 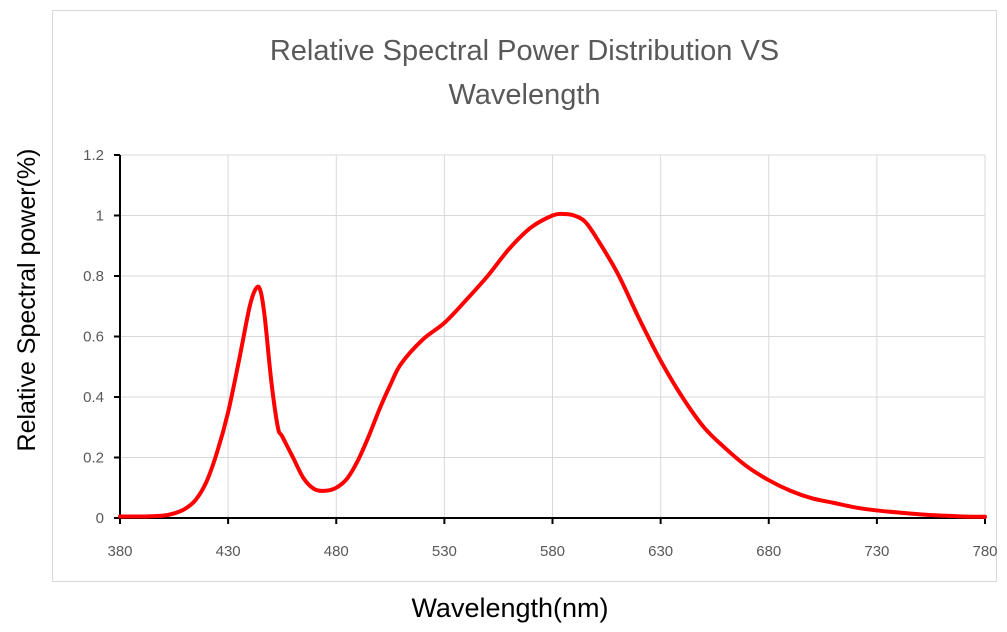 What do you see at coordinates (93, 276) in the screenshot?
I see `y-tick-label: 0.8` at bounding box center [93, 276].